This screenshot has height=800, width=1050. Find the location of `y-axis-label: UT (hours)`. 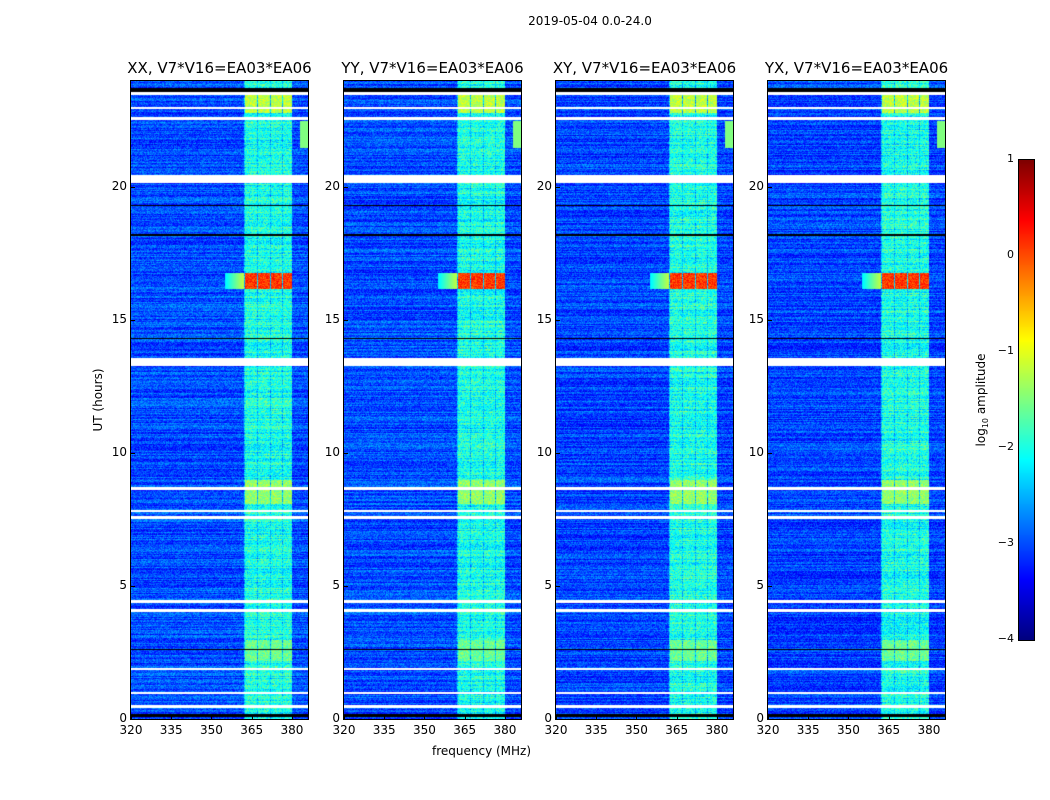

y-axis-label: UT (hours) is located at coordinates (98, 400).